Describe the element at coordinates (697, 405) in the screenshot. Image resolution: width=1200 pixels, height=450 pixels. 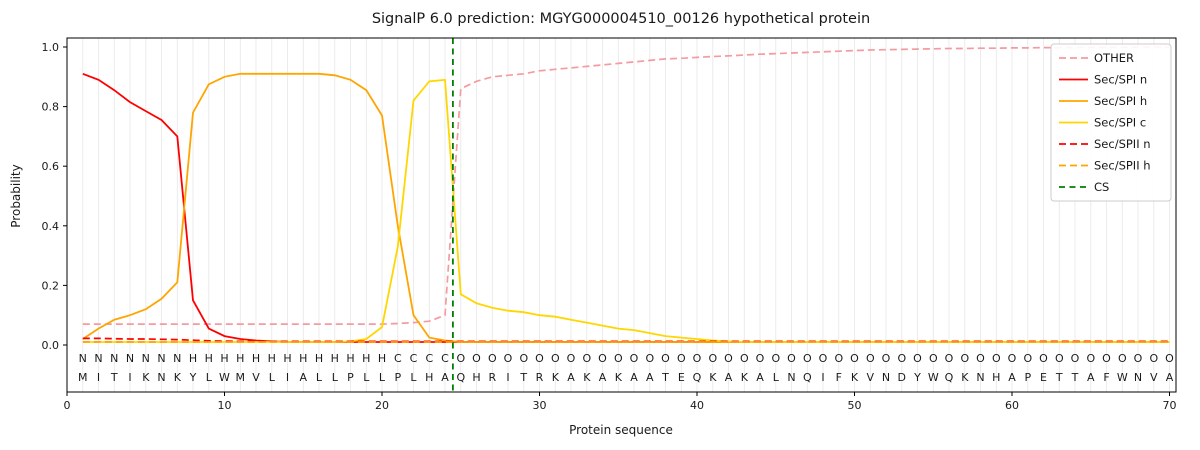
I see `x-tick-label: 40` at that location.